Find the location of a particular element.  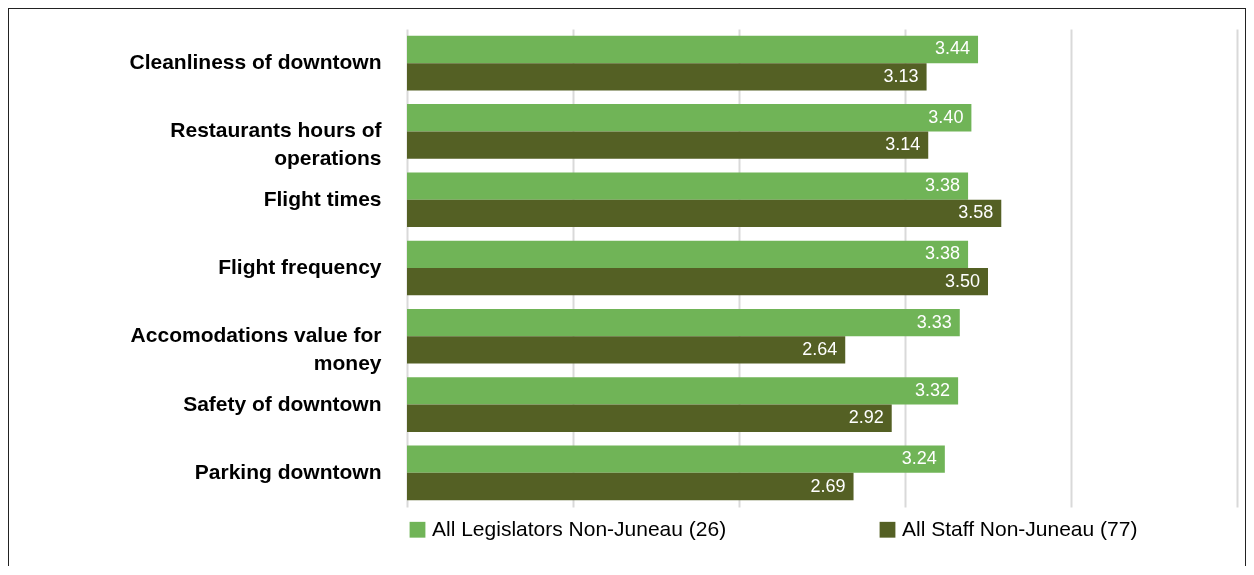

y-tick-label: Parking downtown is located at coordinates (288, 471).